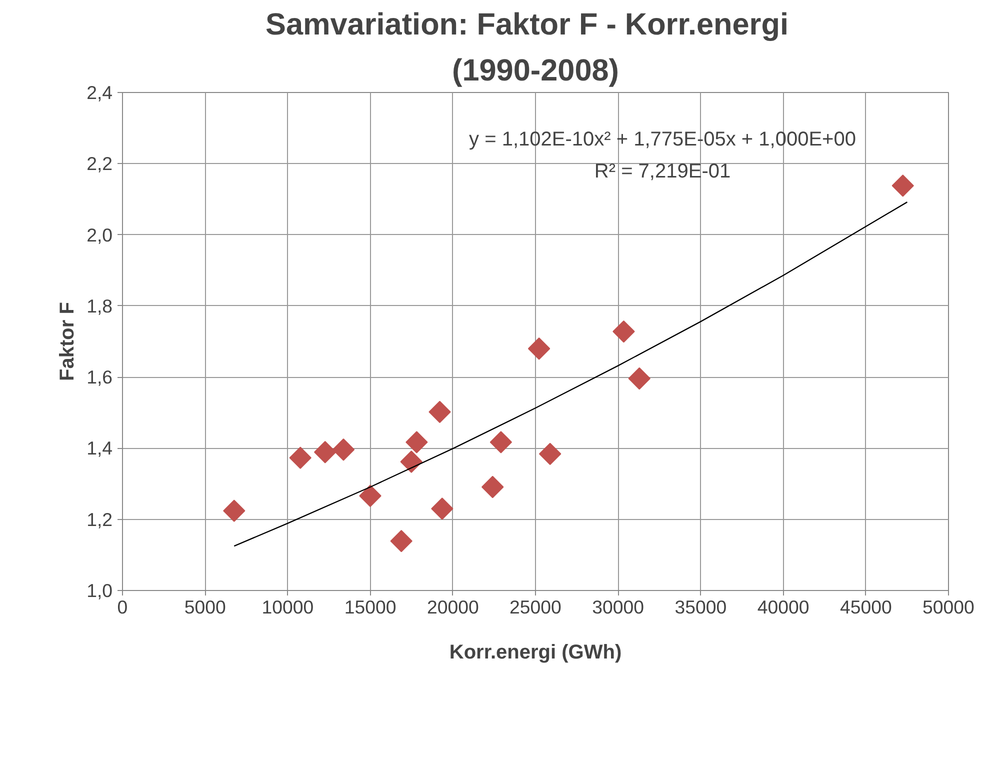 The image size is (992, 771). I want to click on x-tick-label: 35000, so click(700, 607).